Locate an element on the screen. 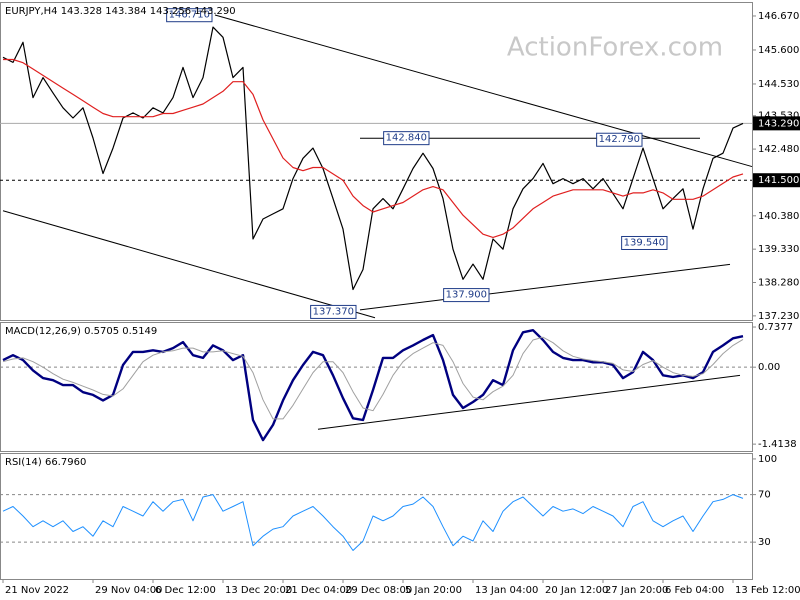 Image resolution: width=800 pixels, height=600 pixels. price-tag-label: 143.290 is located at coordinates (778, 123).